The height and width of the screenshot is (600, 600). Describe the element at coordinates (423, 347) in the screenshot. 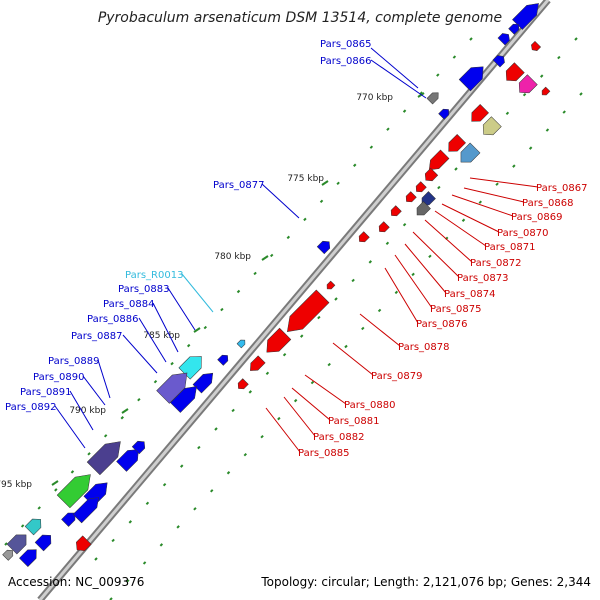

I see `reverse-gene-label: Pars_0878` at that location.